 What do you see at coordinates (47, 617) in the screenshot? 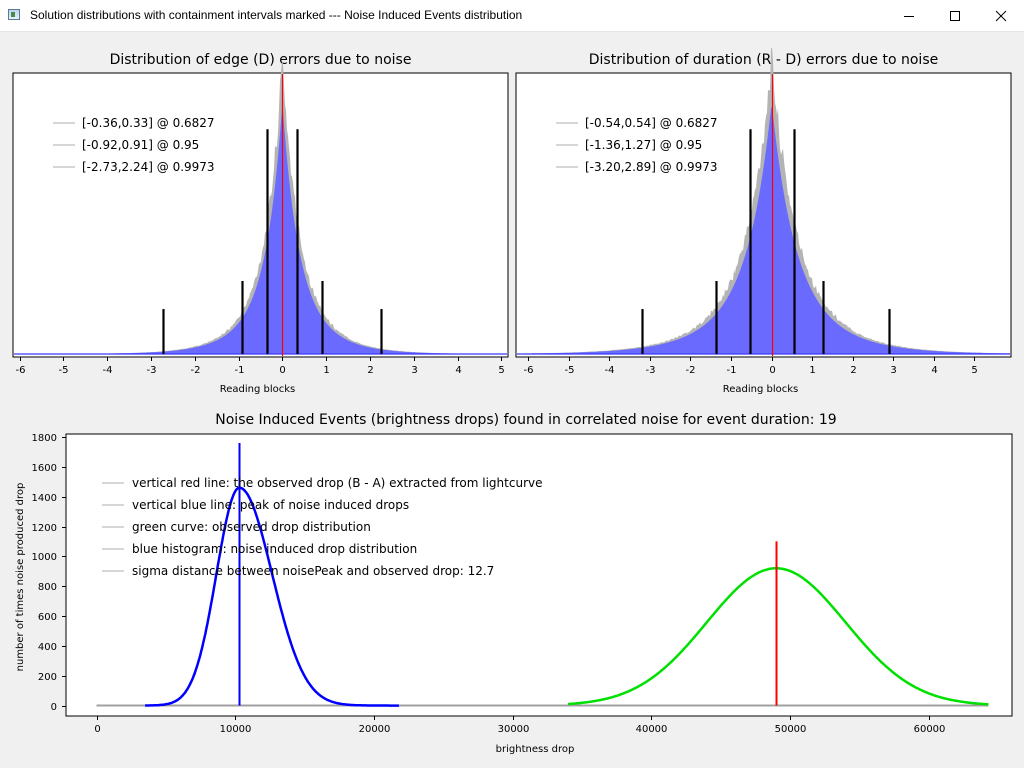
I see `y-tick-label: 600` at bounding box center [47, 617].